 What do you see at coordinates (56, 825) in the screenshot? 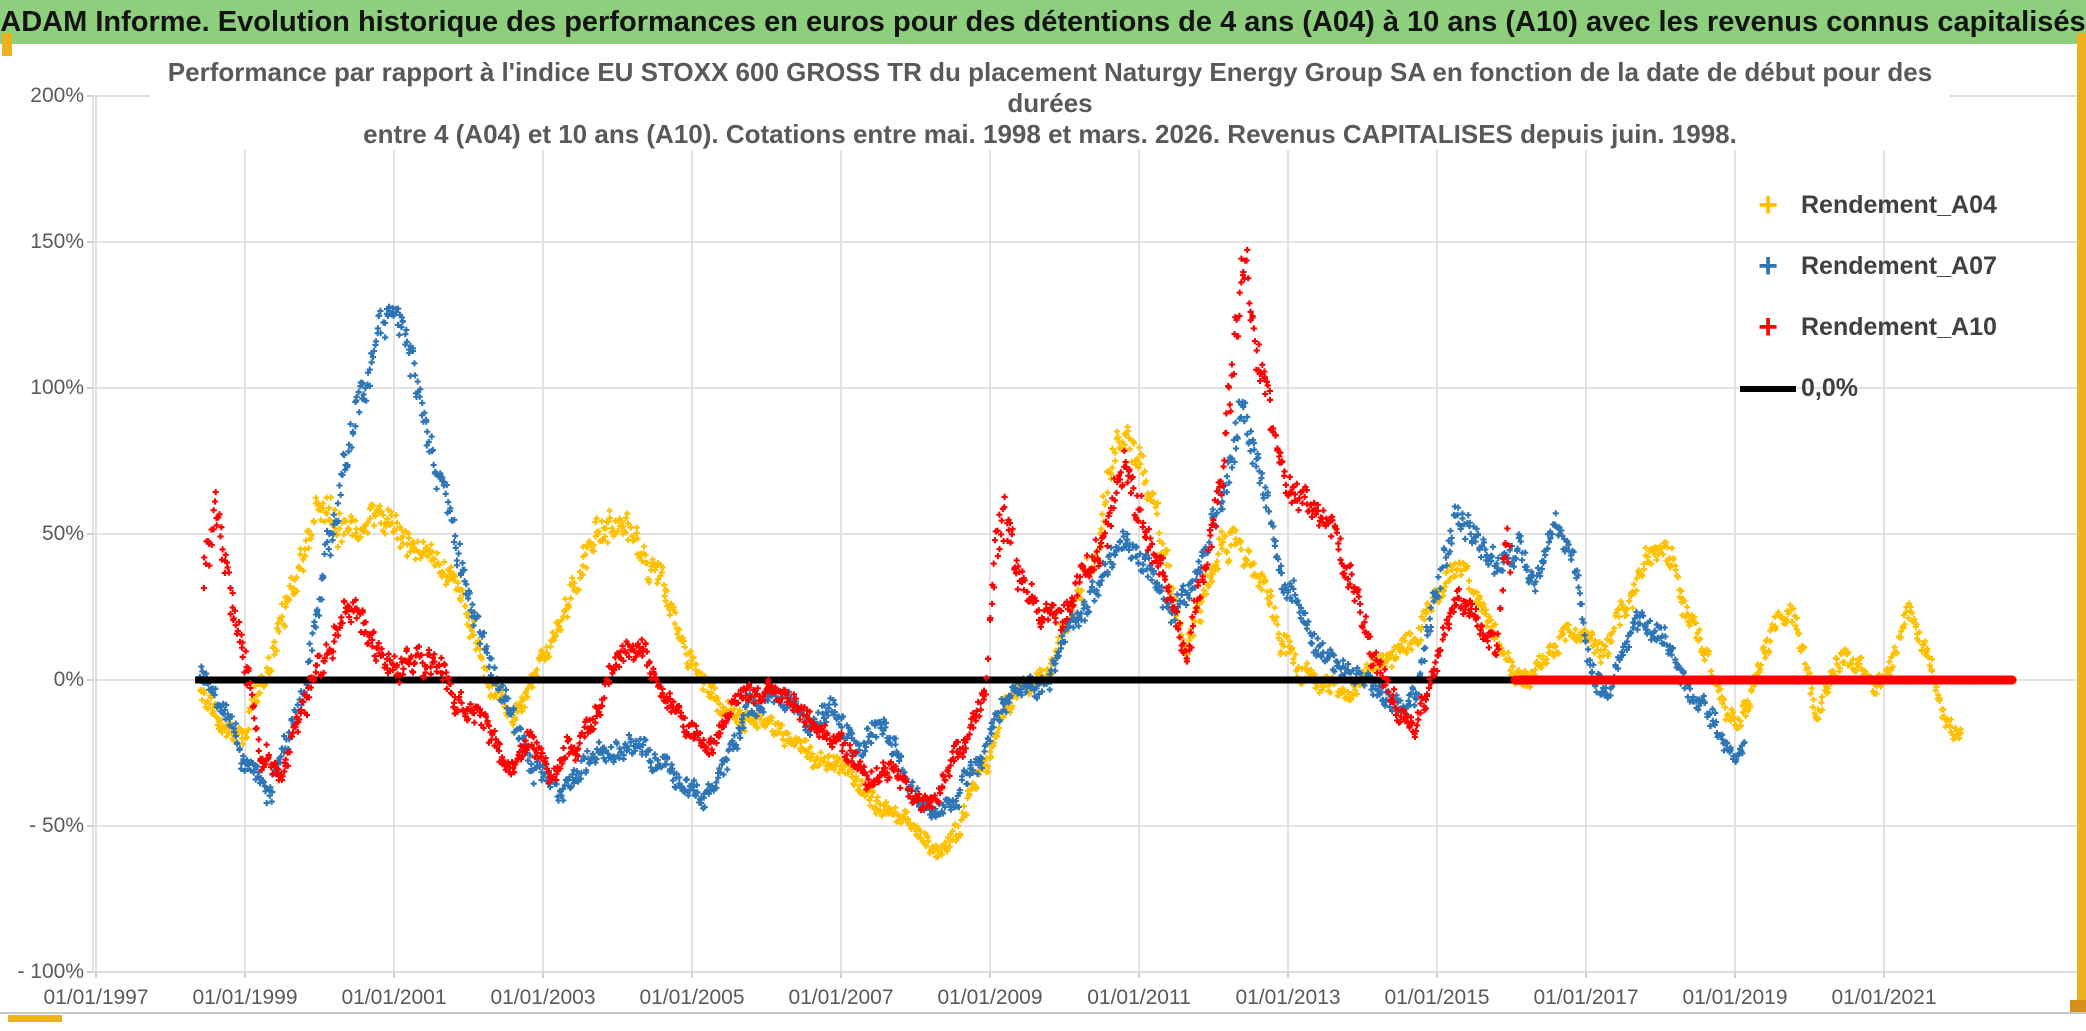
I see `y-tick-label: - 50%` at bounding box center [56, 825].